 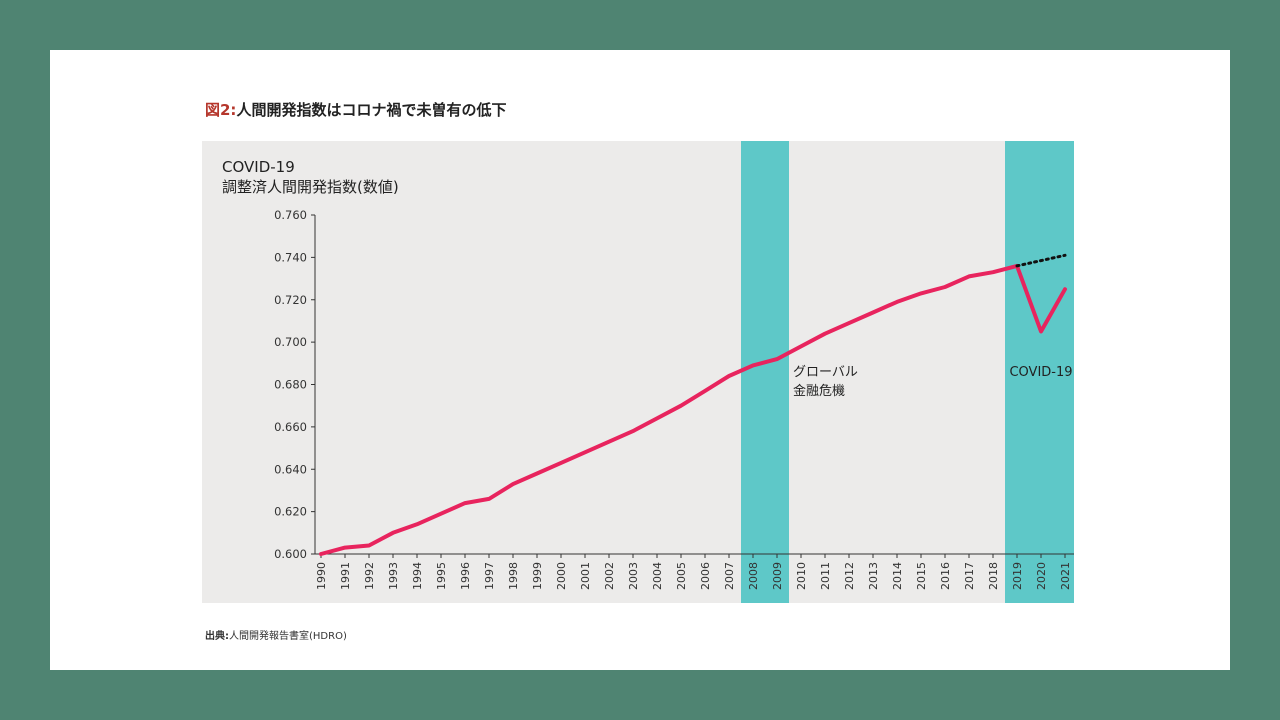 What do you see at coordinates (825, 372) in the screenshot?
I see `shaded-period-label-0-0: グローバル` at bounding box center [825, 372].